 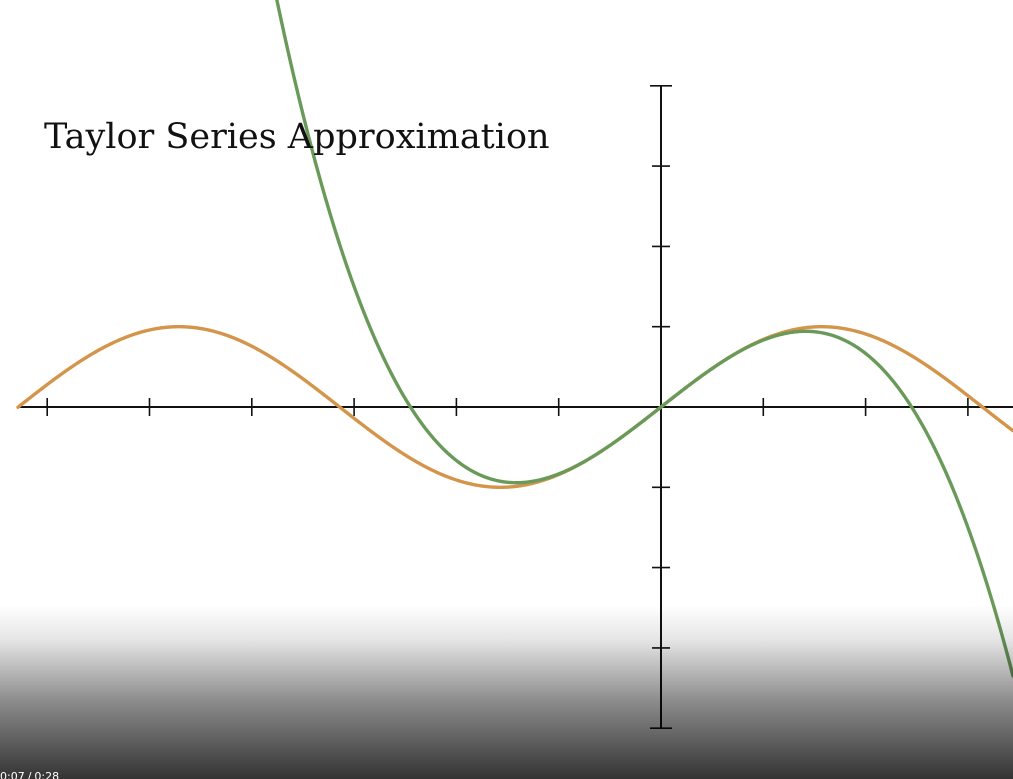 I want to click on time-display: 0:07/0:28, so click(x=29, y=775).